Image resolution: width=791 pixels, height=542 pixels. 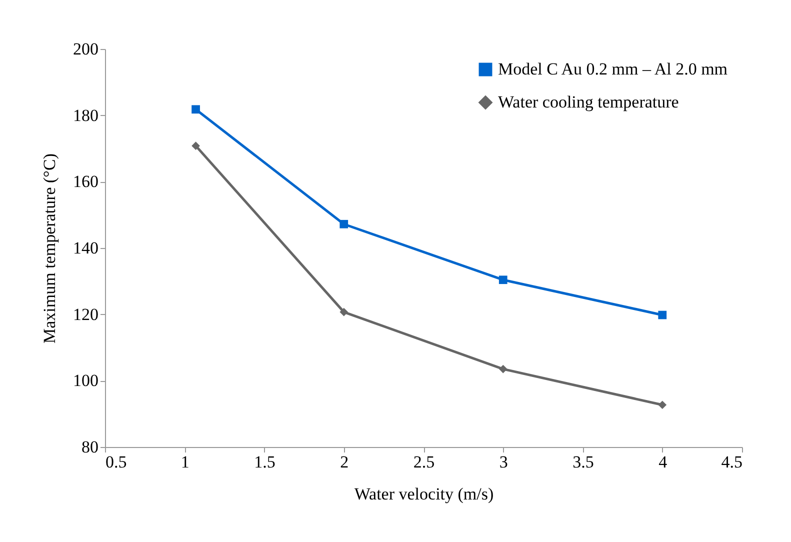 What do you see at coordinates (85, 182) in the screenshot?
I see `y-tick-label: 160` at bounding box center [85, 182].